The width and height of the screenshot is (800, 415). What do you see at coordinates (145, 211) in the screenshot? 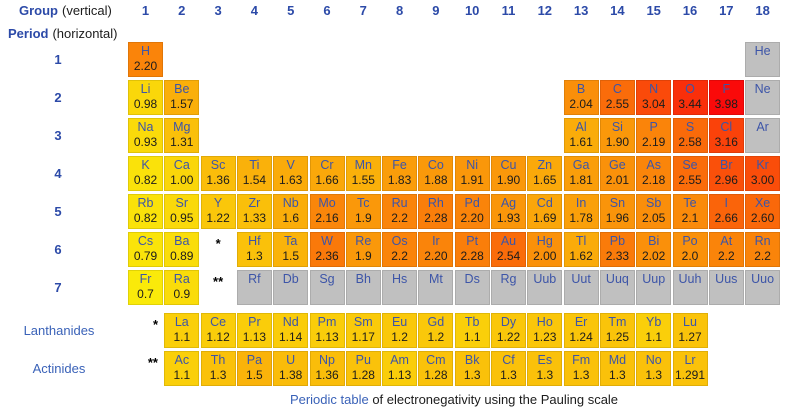
I see `element-cell-rb: Rb 0.82` at bounding box center [145, 211].